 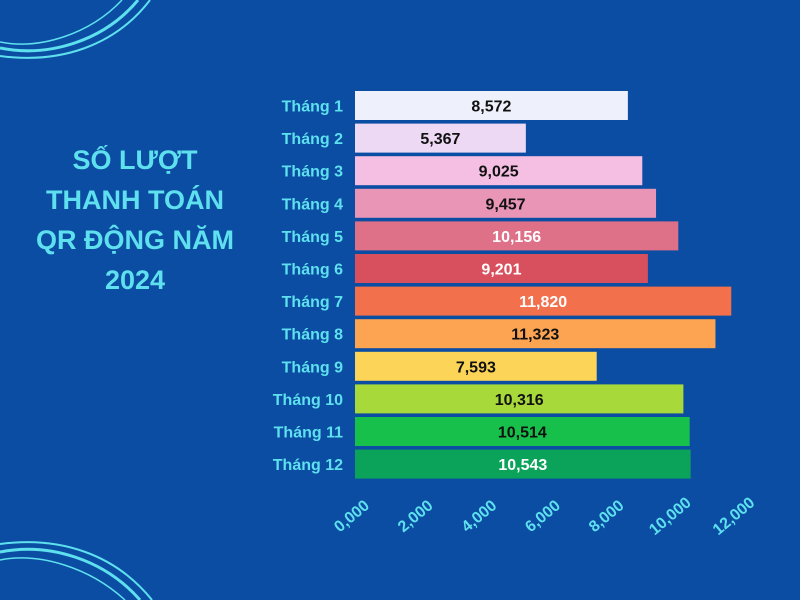 What do you see at coordinates (670, 516) in the screenshot?
I see `x-tick-label: 10,000` at bounding box center [670, 516].